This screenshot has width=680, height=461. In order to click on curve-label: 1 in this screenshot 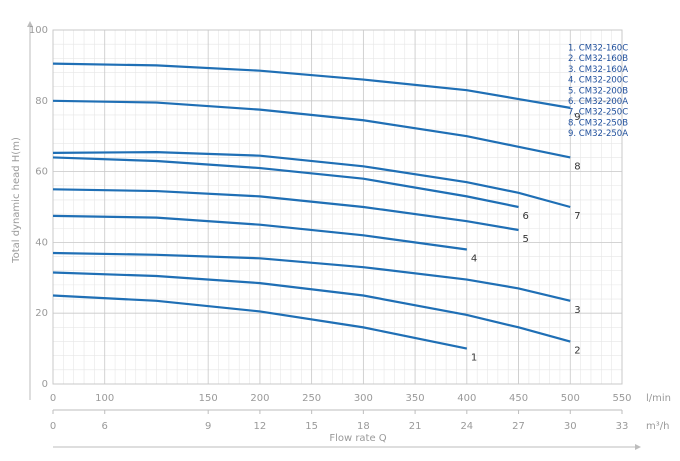, I will do `click(474, 358)`.